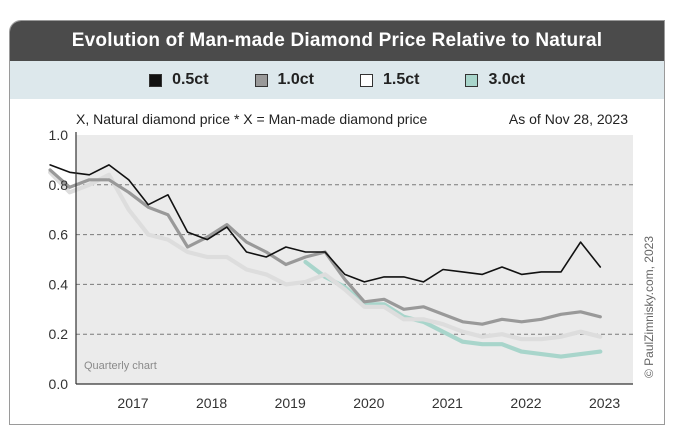 The height and width of the screenshot is (437, 675). What do you see at coordinates (132, 403) in the screenshot?
I see `x-tick-label: 2017` at bounding box center [132, 403].